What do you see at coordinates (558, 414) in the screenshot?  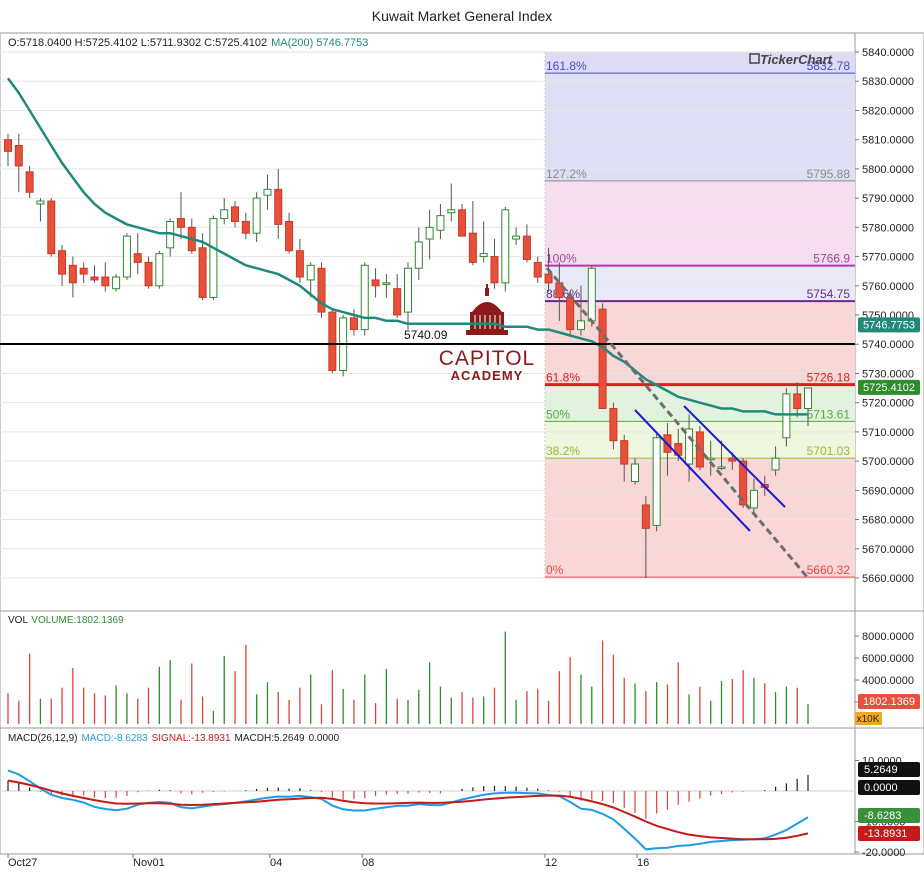 I see `fib-pct-label: 50%` at bounding box center [558, 414].